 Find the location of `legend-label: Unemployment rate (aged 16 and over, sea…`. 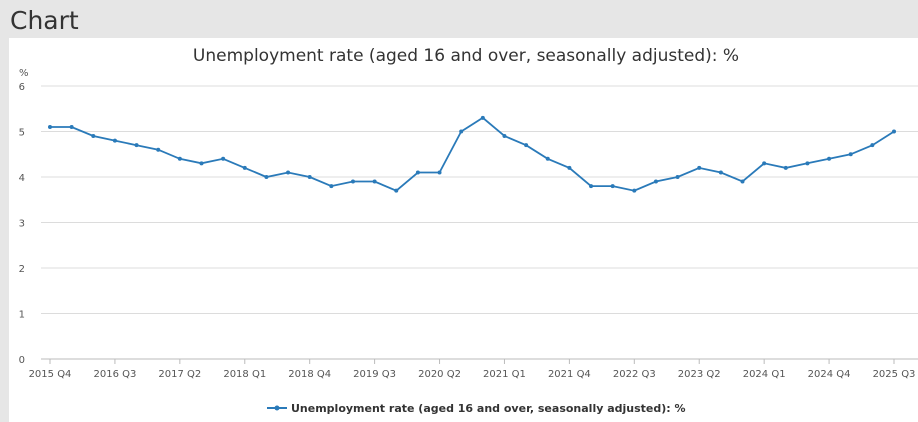

legend-label: Unemployment rate (aged 16 and over, sea… is located at coordinates (488, 408).